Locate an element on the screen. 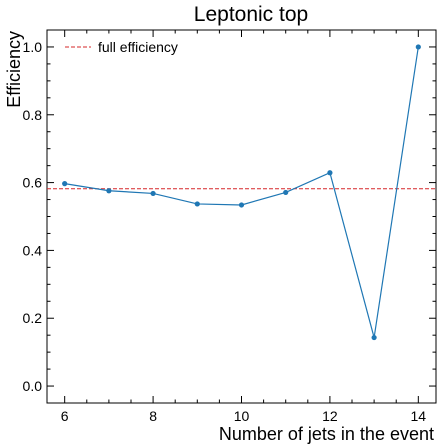  y-tick-label: 0.6 is located at coordinates (33, 183).